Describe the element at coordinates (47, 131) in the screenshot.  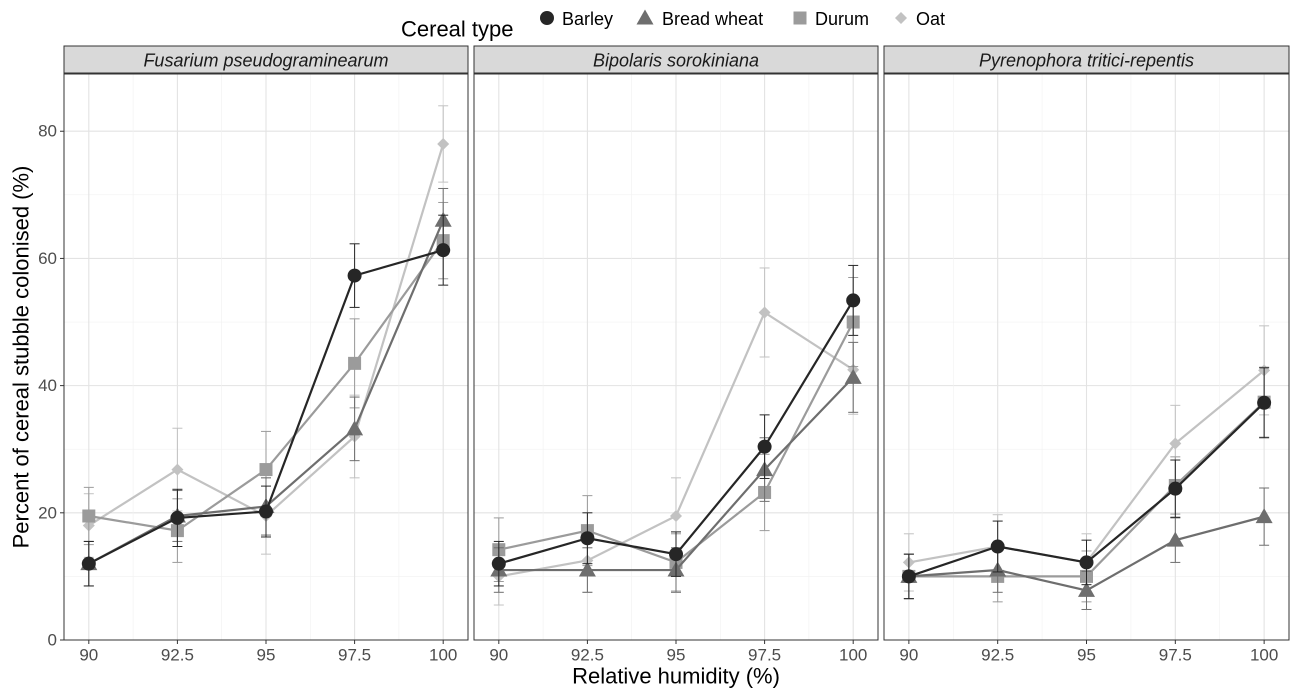
I see `y-tick-label: 80` at that location.